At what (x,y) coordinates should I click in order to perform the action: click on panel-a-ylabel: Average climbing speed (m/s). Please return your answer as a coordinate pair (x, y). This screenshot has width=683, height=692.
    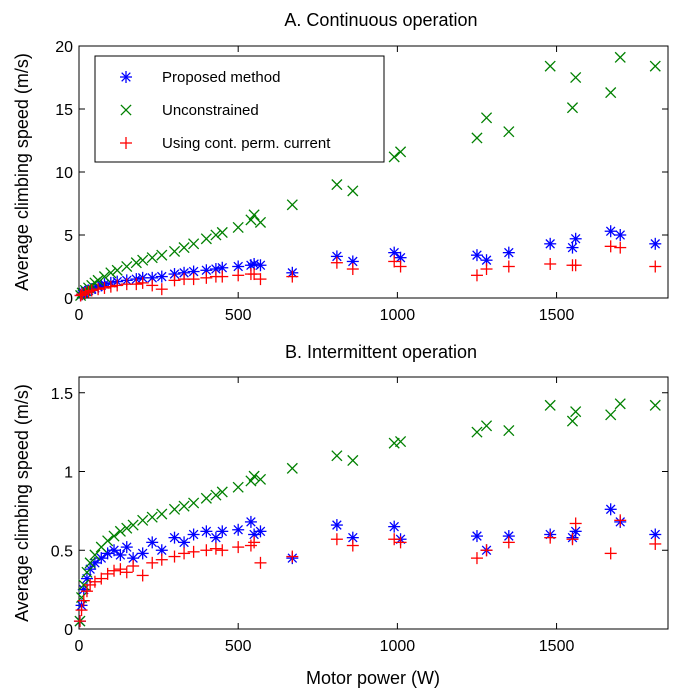
    Looking at the image, I should click on (22, 172).